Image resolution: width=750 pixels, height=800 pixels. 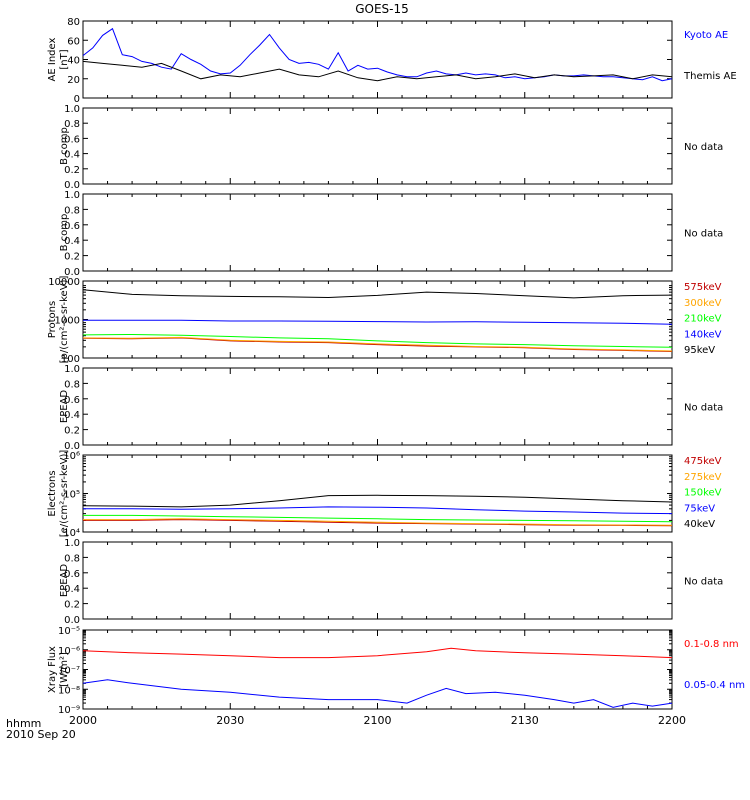 What do you see at coordinates (377, 340) in the screenshot?
I see `series-line-210kev` at bounding box center [377, 340].